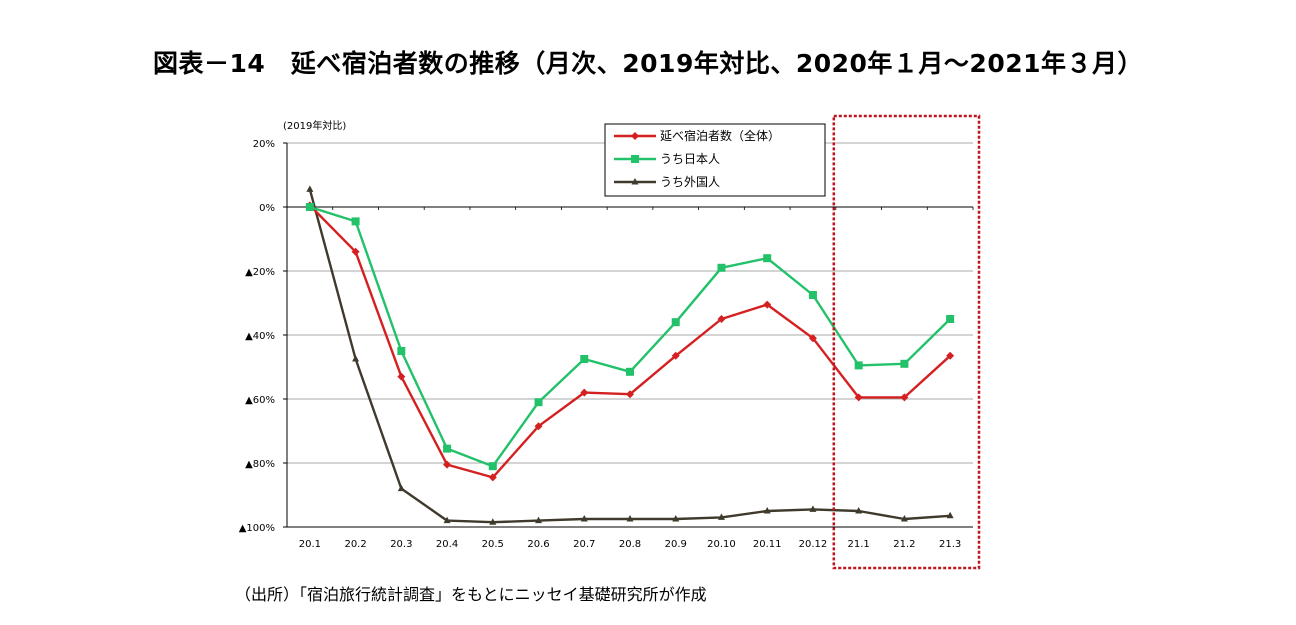  What do you see at coordinates (493, 544) in the screenshot?
I see `x-tick-label: 20.5` at bounding box center [493, 544].